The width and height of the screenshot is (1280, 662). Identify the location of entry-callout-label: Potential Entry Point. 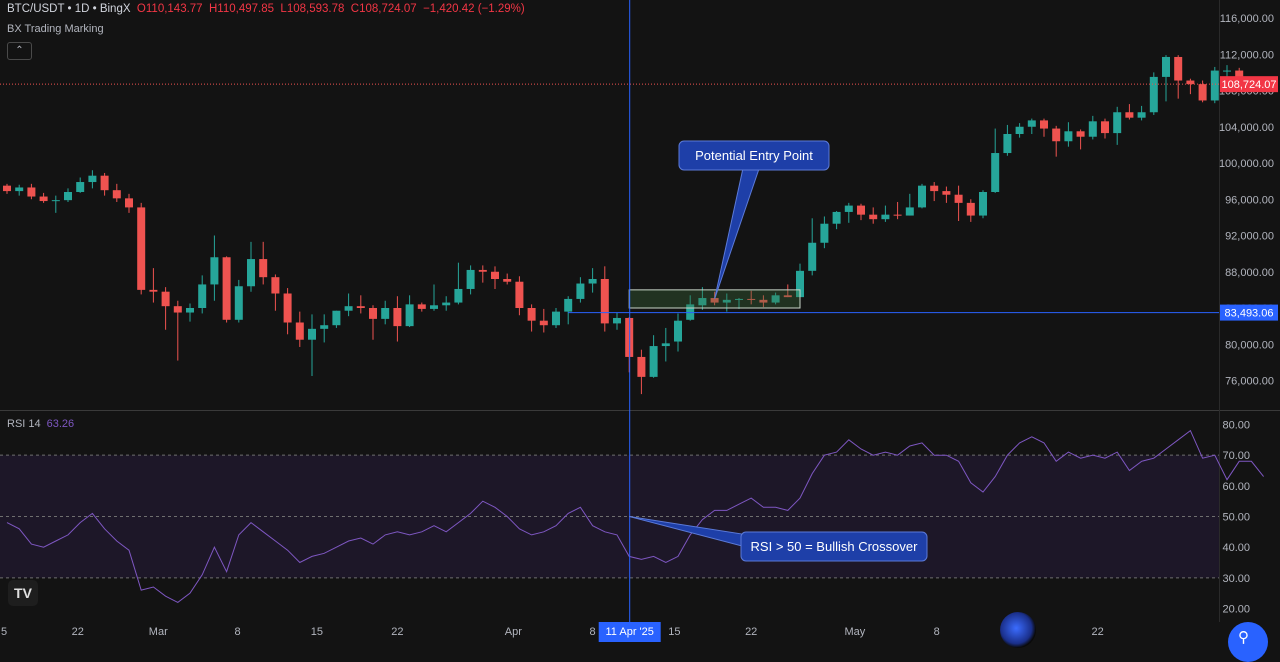
(754, 155).